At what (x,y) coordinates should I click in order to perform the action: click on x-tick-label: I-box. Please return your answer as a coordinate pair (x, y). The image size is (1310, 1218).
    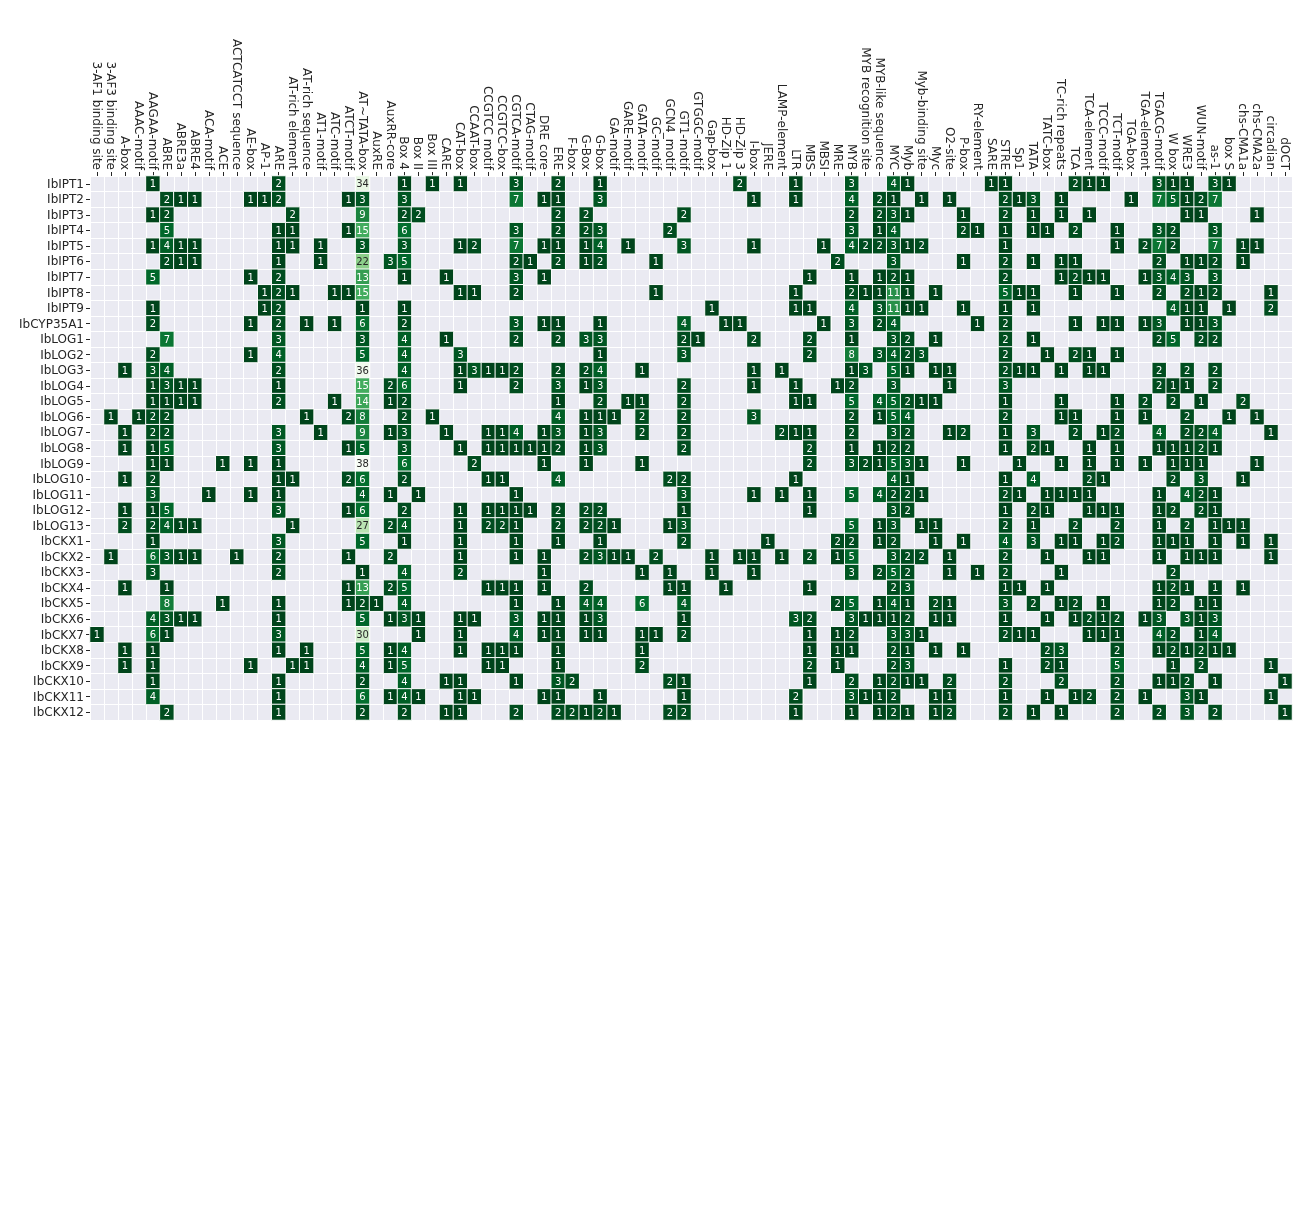
    Looking at the image, I should click on (753, 155).